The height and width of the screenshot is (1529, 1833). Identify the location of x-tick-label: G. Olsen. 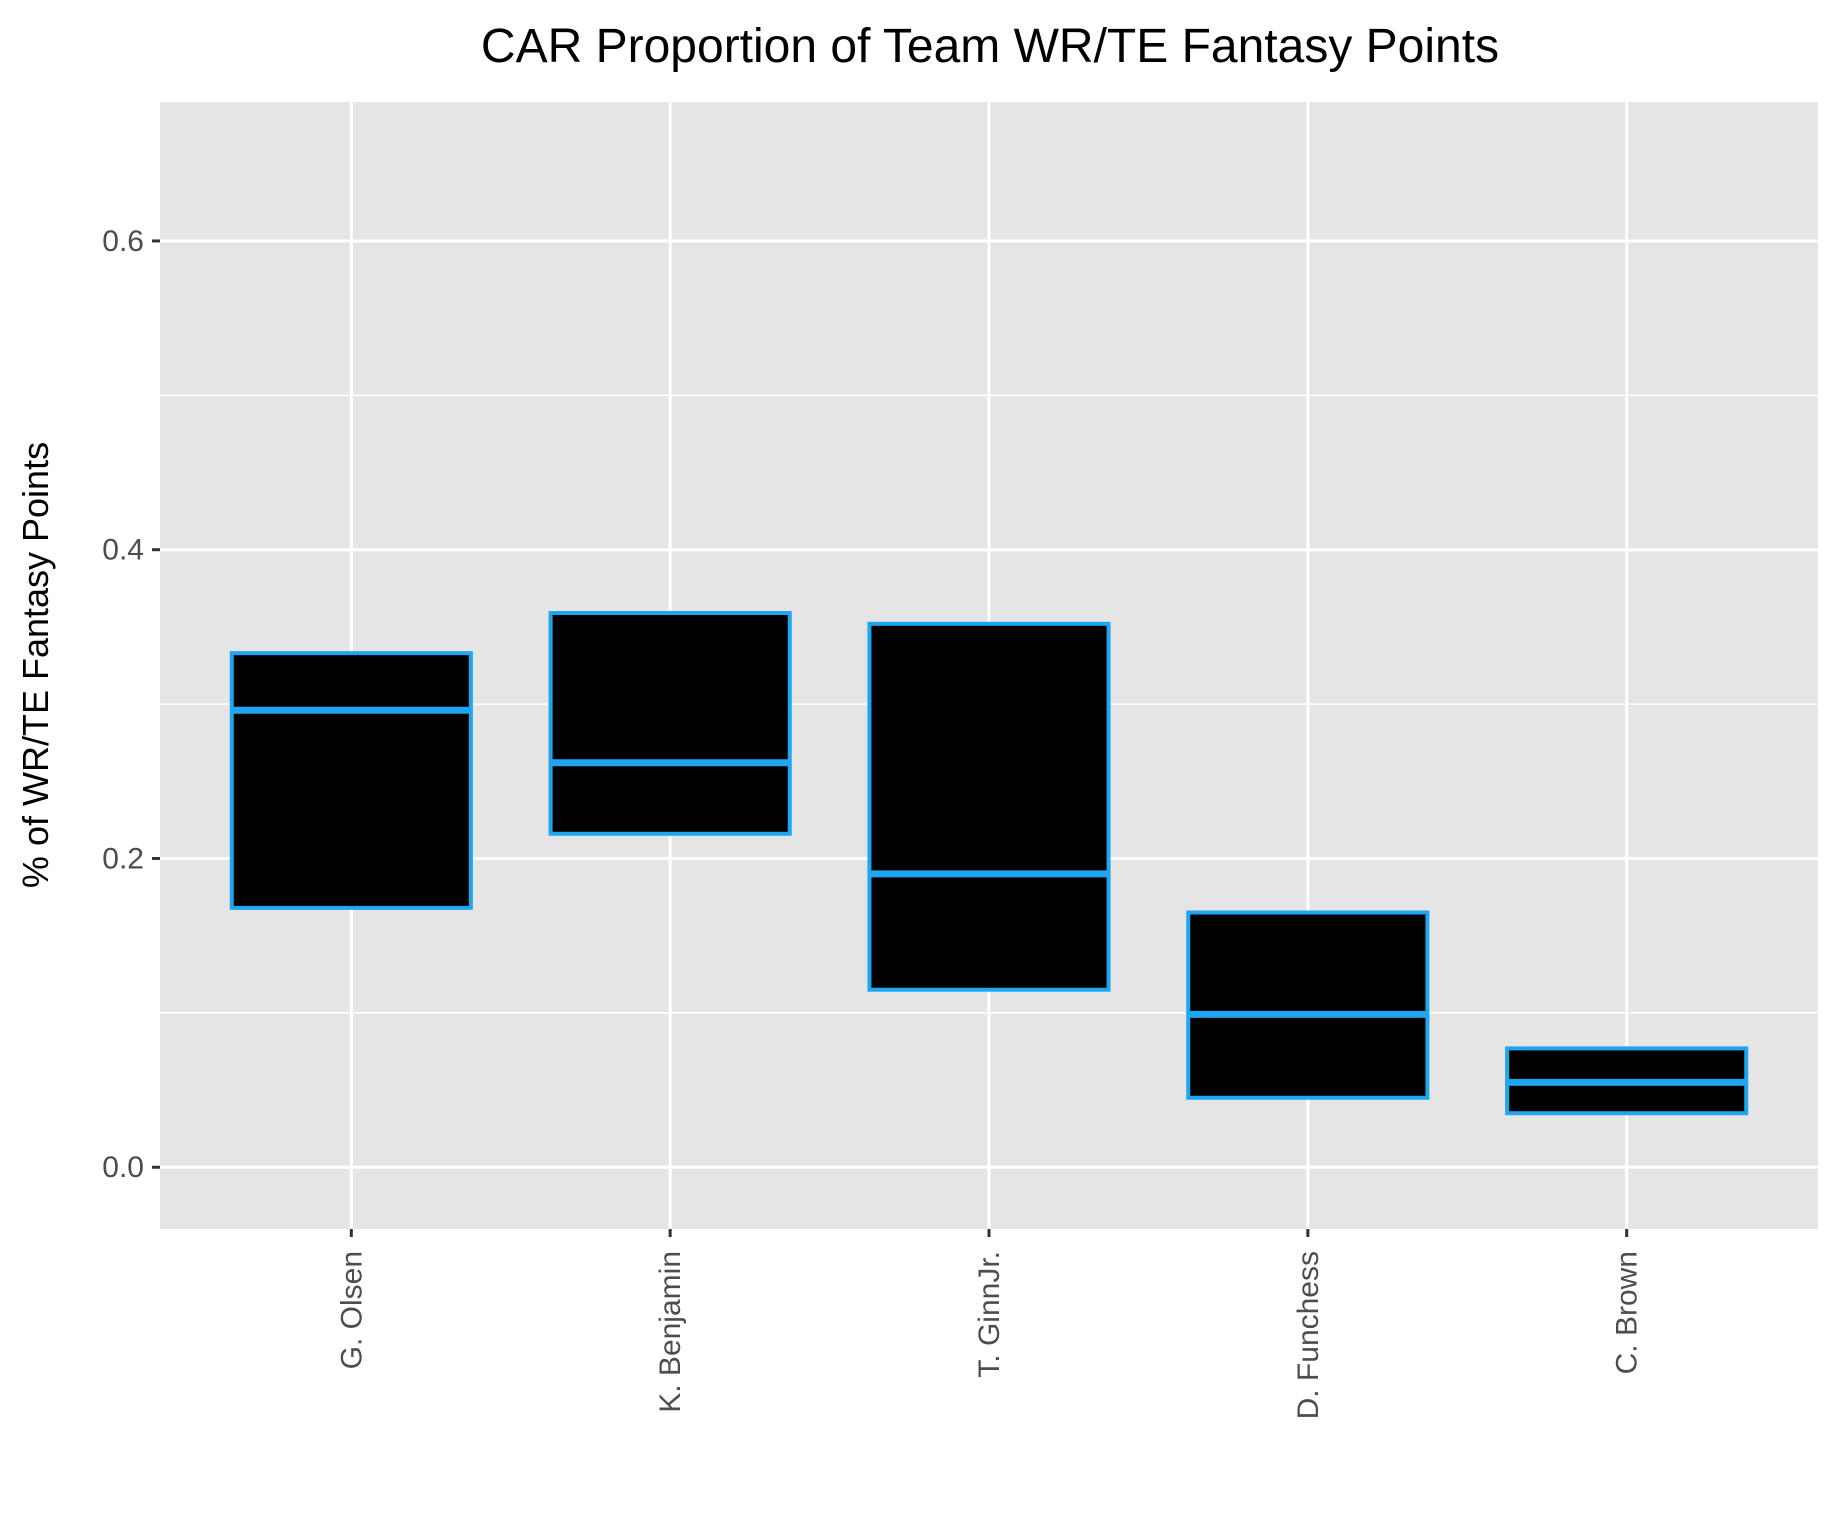
(351, 1310).